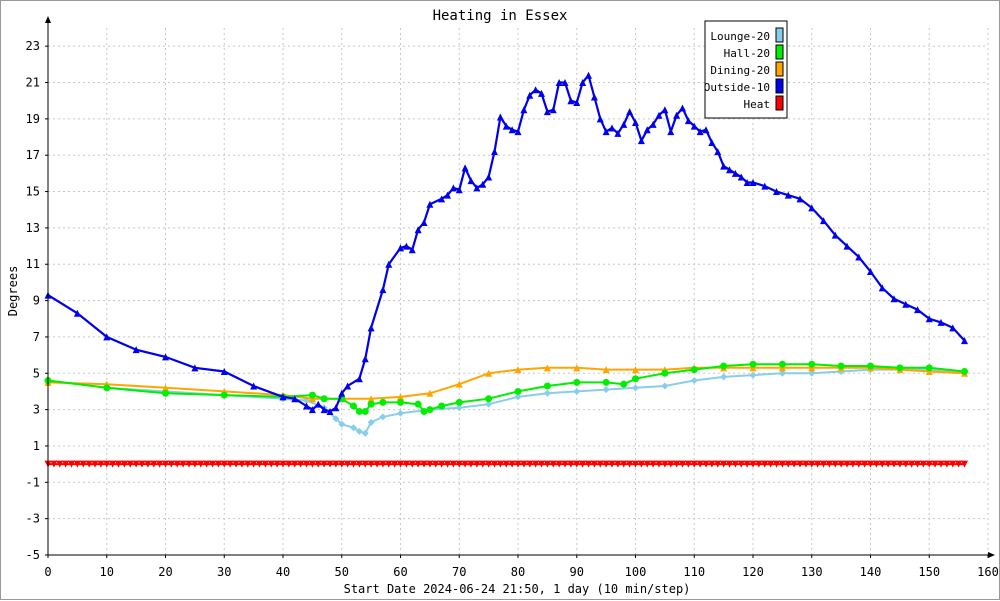 The height and width of the screenshot is (601, 1000). Describe the element at coordinates (459, 572) in the screenshot. I see `x-tick-label: 70` at that location.